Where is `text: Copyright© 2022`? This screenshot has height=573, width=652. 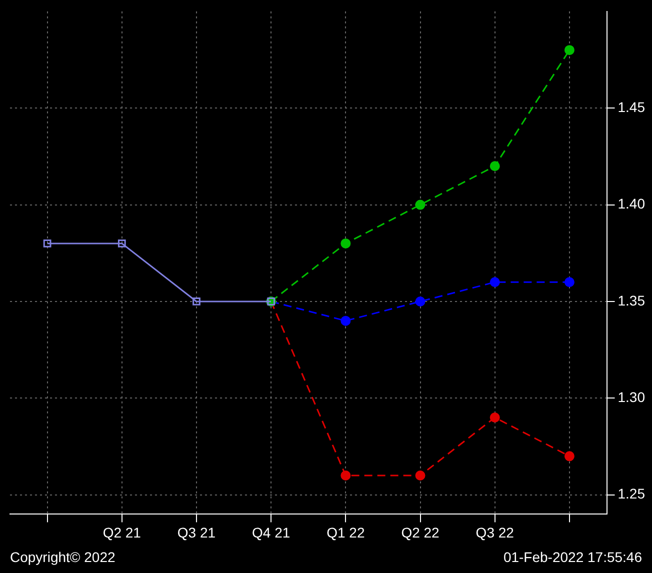
text: Copyright© 2022 is located at coordinates (63, 557).